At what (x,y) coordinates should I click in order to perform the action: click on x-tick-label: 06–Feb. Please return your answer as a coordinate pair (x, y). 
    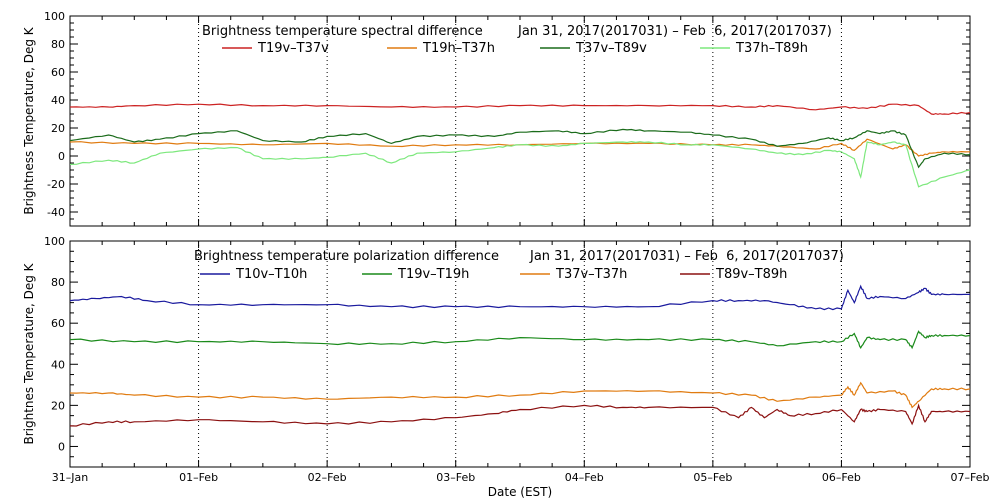
    Looking at the image, I should click on (841, 477).